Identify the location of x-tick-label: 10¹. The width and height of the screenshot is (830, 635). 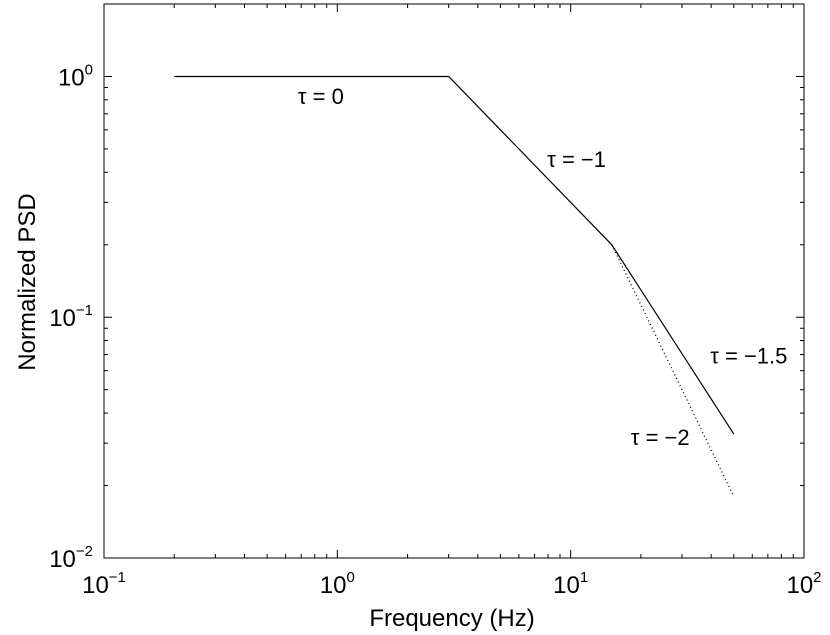
(570, 584).